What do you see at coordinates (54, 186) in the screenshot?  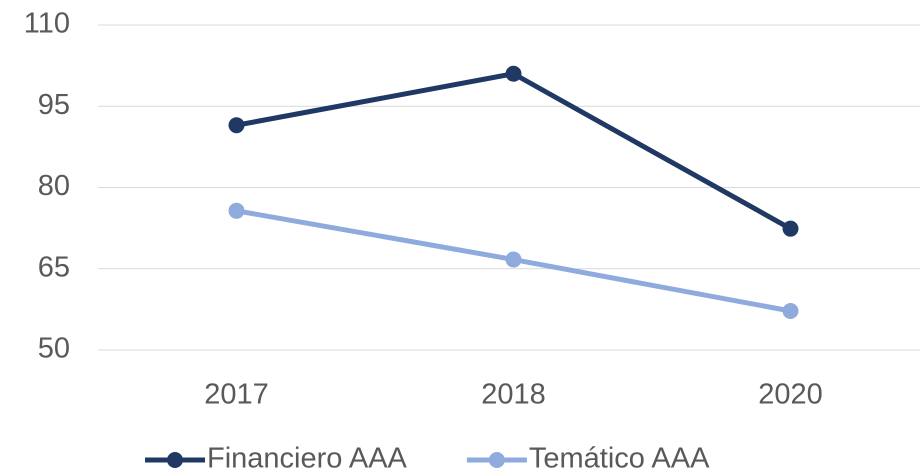 I see `y-tick-label: 80` at bounding box center [54, 186].